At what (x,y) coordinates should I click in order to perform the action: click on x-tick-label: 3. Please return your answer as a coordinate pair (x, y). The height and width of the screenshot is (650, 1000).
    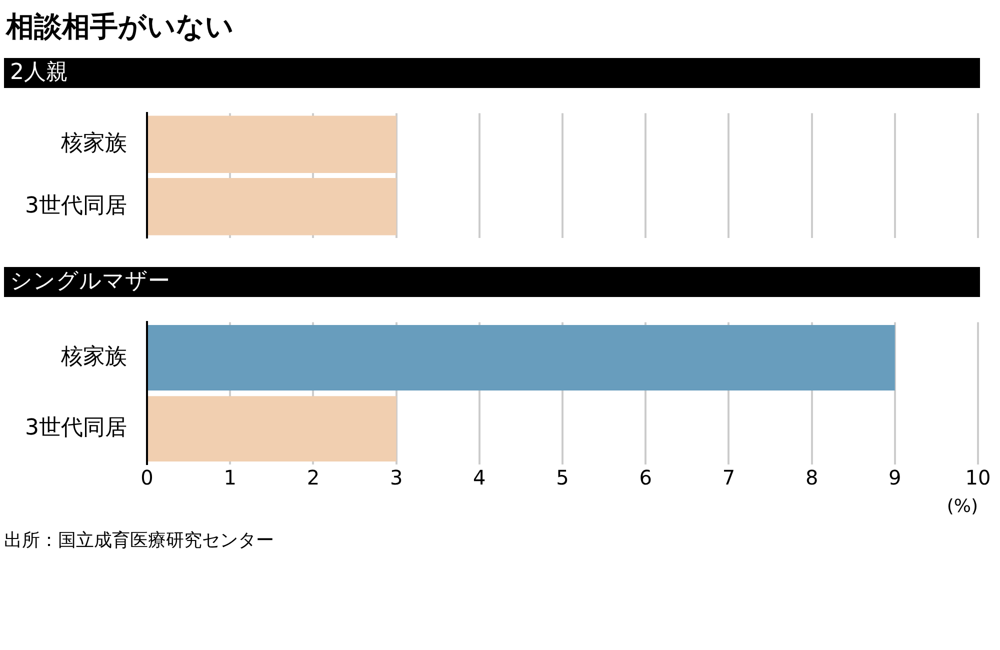
    Looking at the image, I should click on (396, 478).